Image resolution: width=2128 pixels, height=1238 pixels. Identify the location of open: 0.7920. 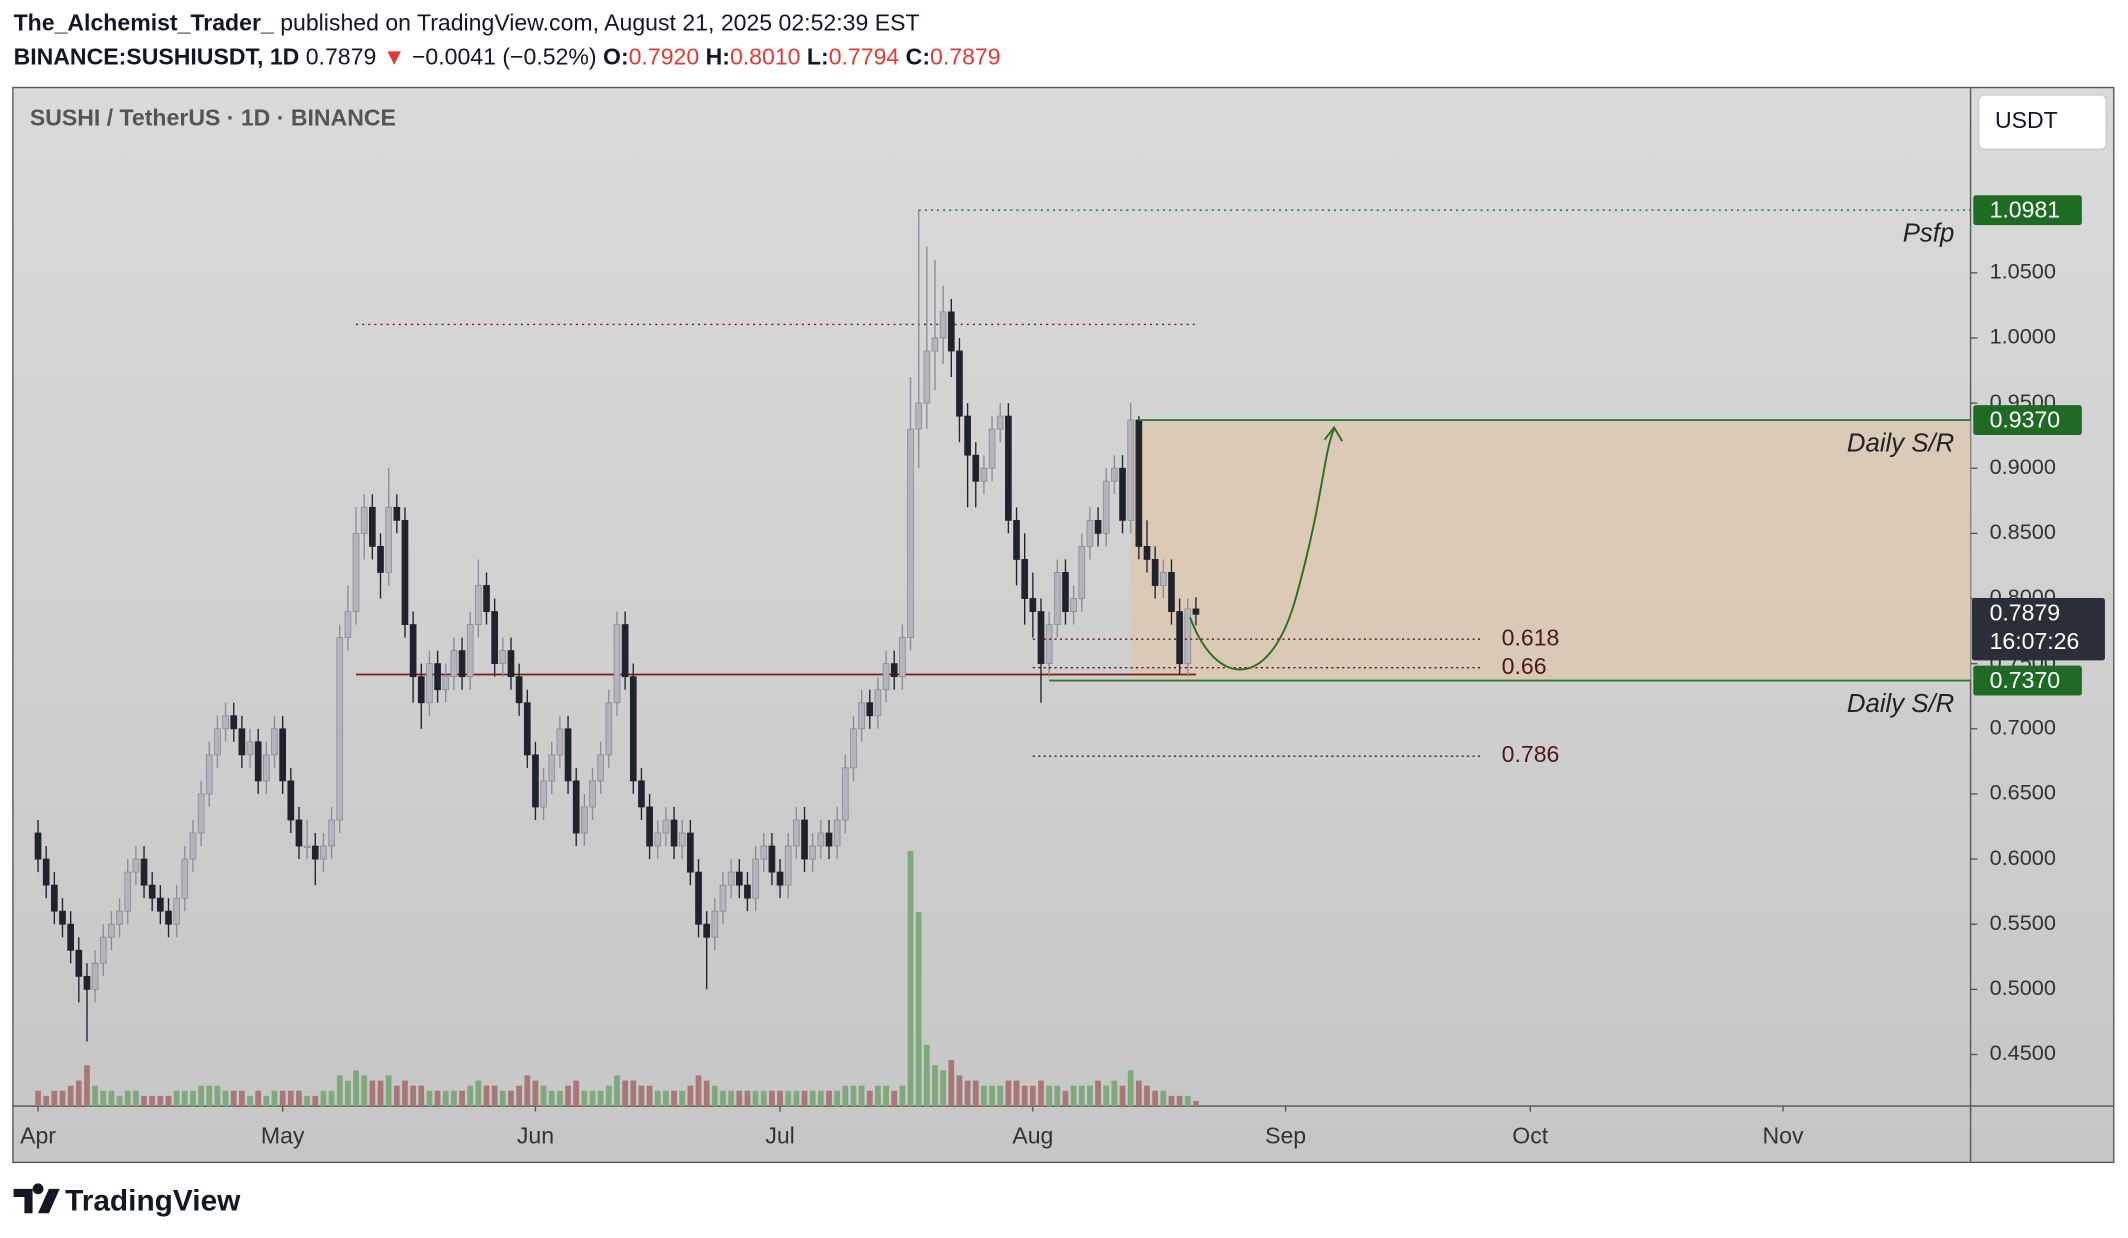
(664, 56).